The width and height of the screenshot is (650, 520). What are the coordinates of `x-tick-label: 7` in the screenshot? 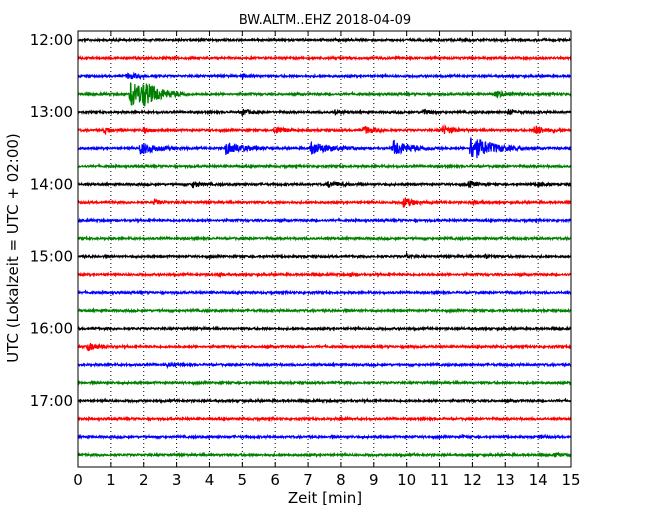 It's located at (308, 480).